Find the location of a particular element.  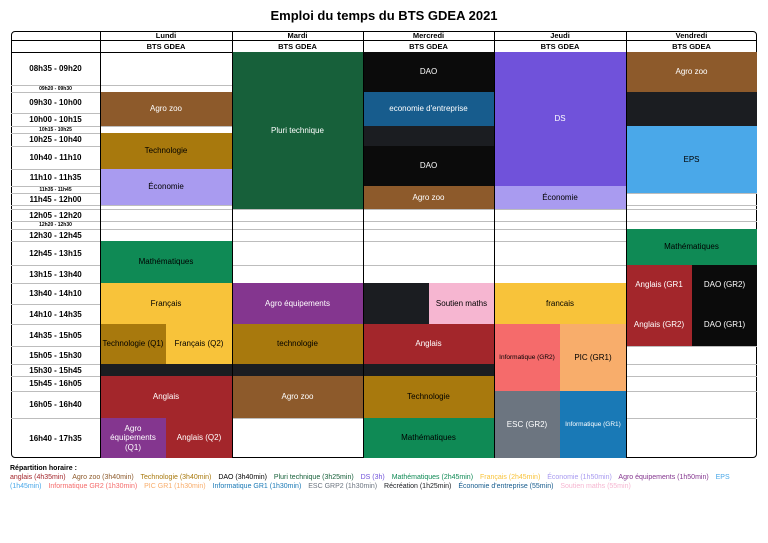

course-block: DAO (GR1) is located at coordinates (724, 325).